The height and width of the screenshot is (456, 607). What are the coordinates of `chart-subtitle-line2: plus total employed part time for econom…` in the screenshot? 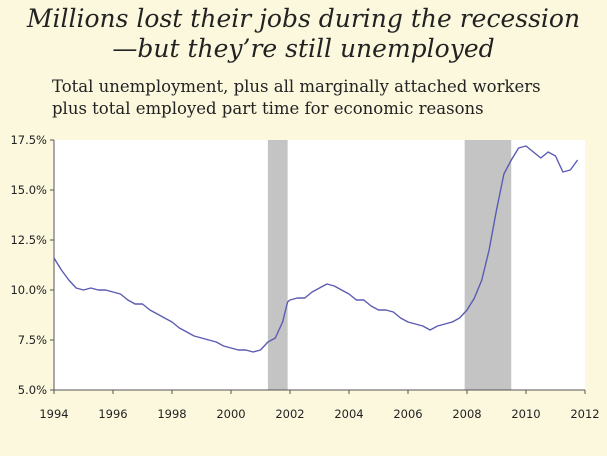 It's located at (268, 108).